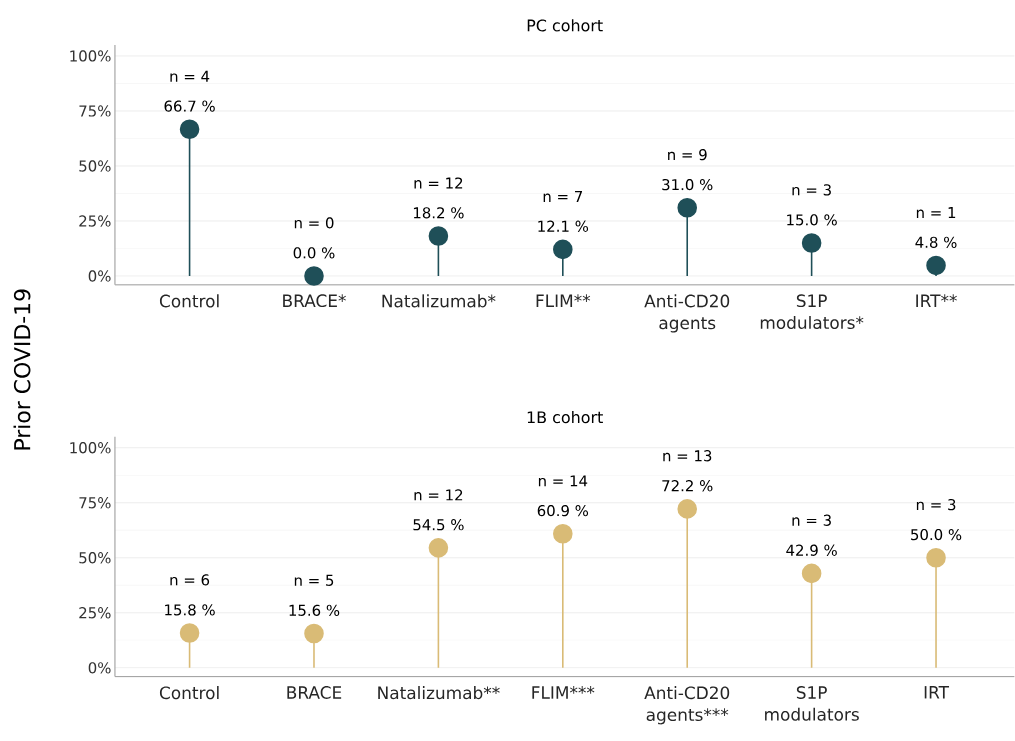  What do you see at coordinates (565, 417) in the screenshot?
I see `chart-title: 1B cohort` at bounding box center [565, 417].